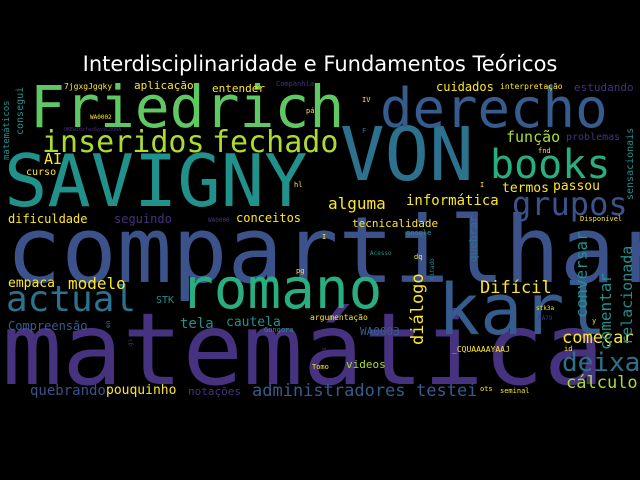 The width and height of the screenshot is (640, 480). What do you see at coordinates (238, 88) in the screenshot?
I see `word-entender: entender` at bounding box center [238, 88].